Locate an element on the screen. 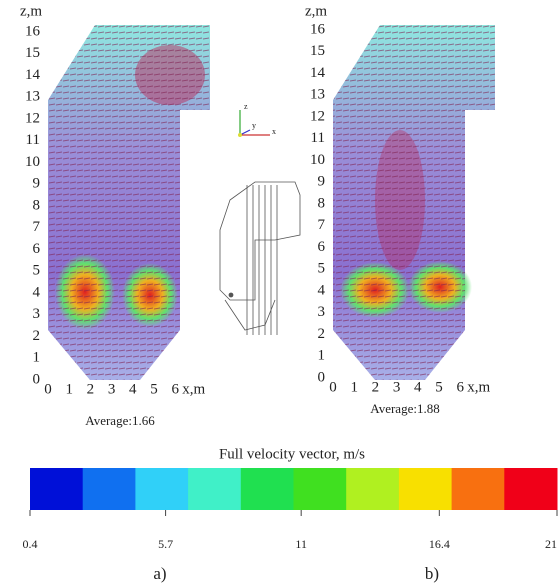 This screenshot has width=560, height=585. colorbar-tick-label: 21 is located at coordinates (551, 544).